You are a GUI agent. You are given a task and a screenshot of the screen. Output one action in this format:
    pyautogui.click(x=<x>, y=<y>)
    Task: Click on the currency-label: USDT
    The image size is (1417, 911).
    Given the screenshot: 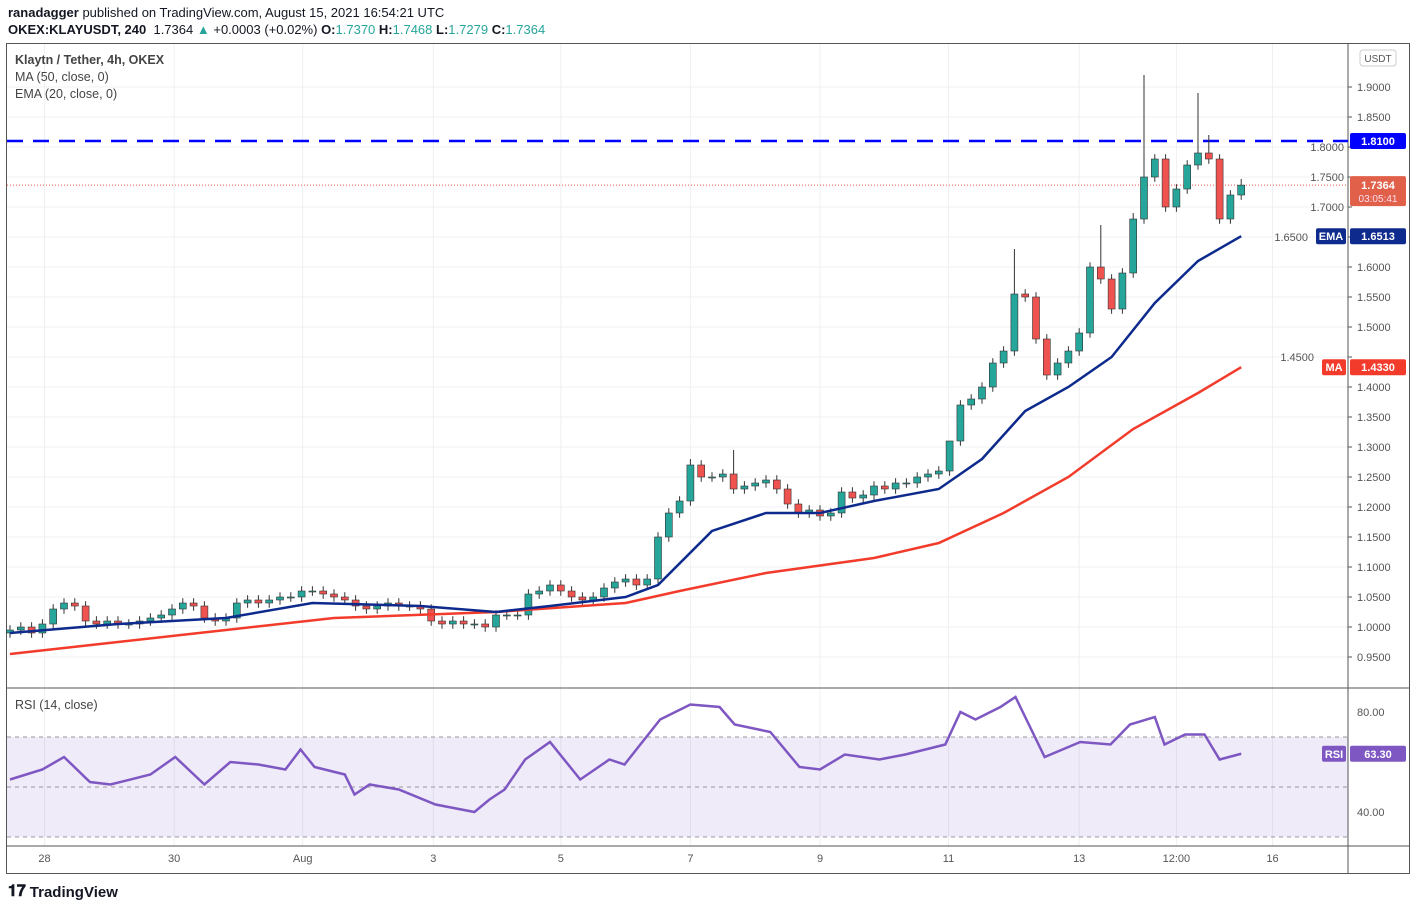 What is the action you would take?
    pyautogui.click(x=1377, y=59)
    